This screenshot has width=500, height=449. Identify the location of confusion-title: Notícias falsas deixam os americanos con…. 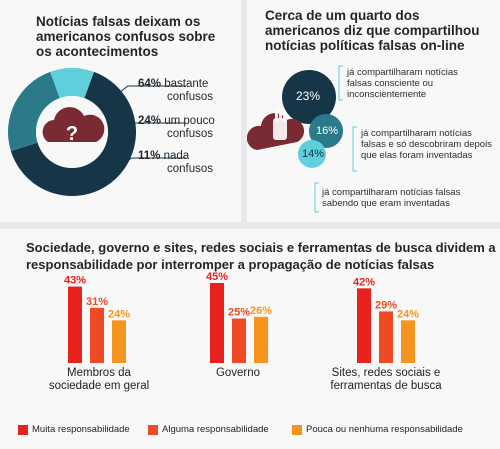
(126, 36).